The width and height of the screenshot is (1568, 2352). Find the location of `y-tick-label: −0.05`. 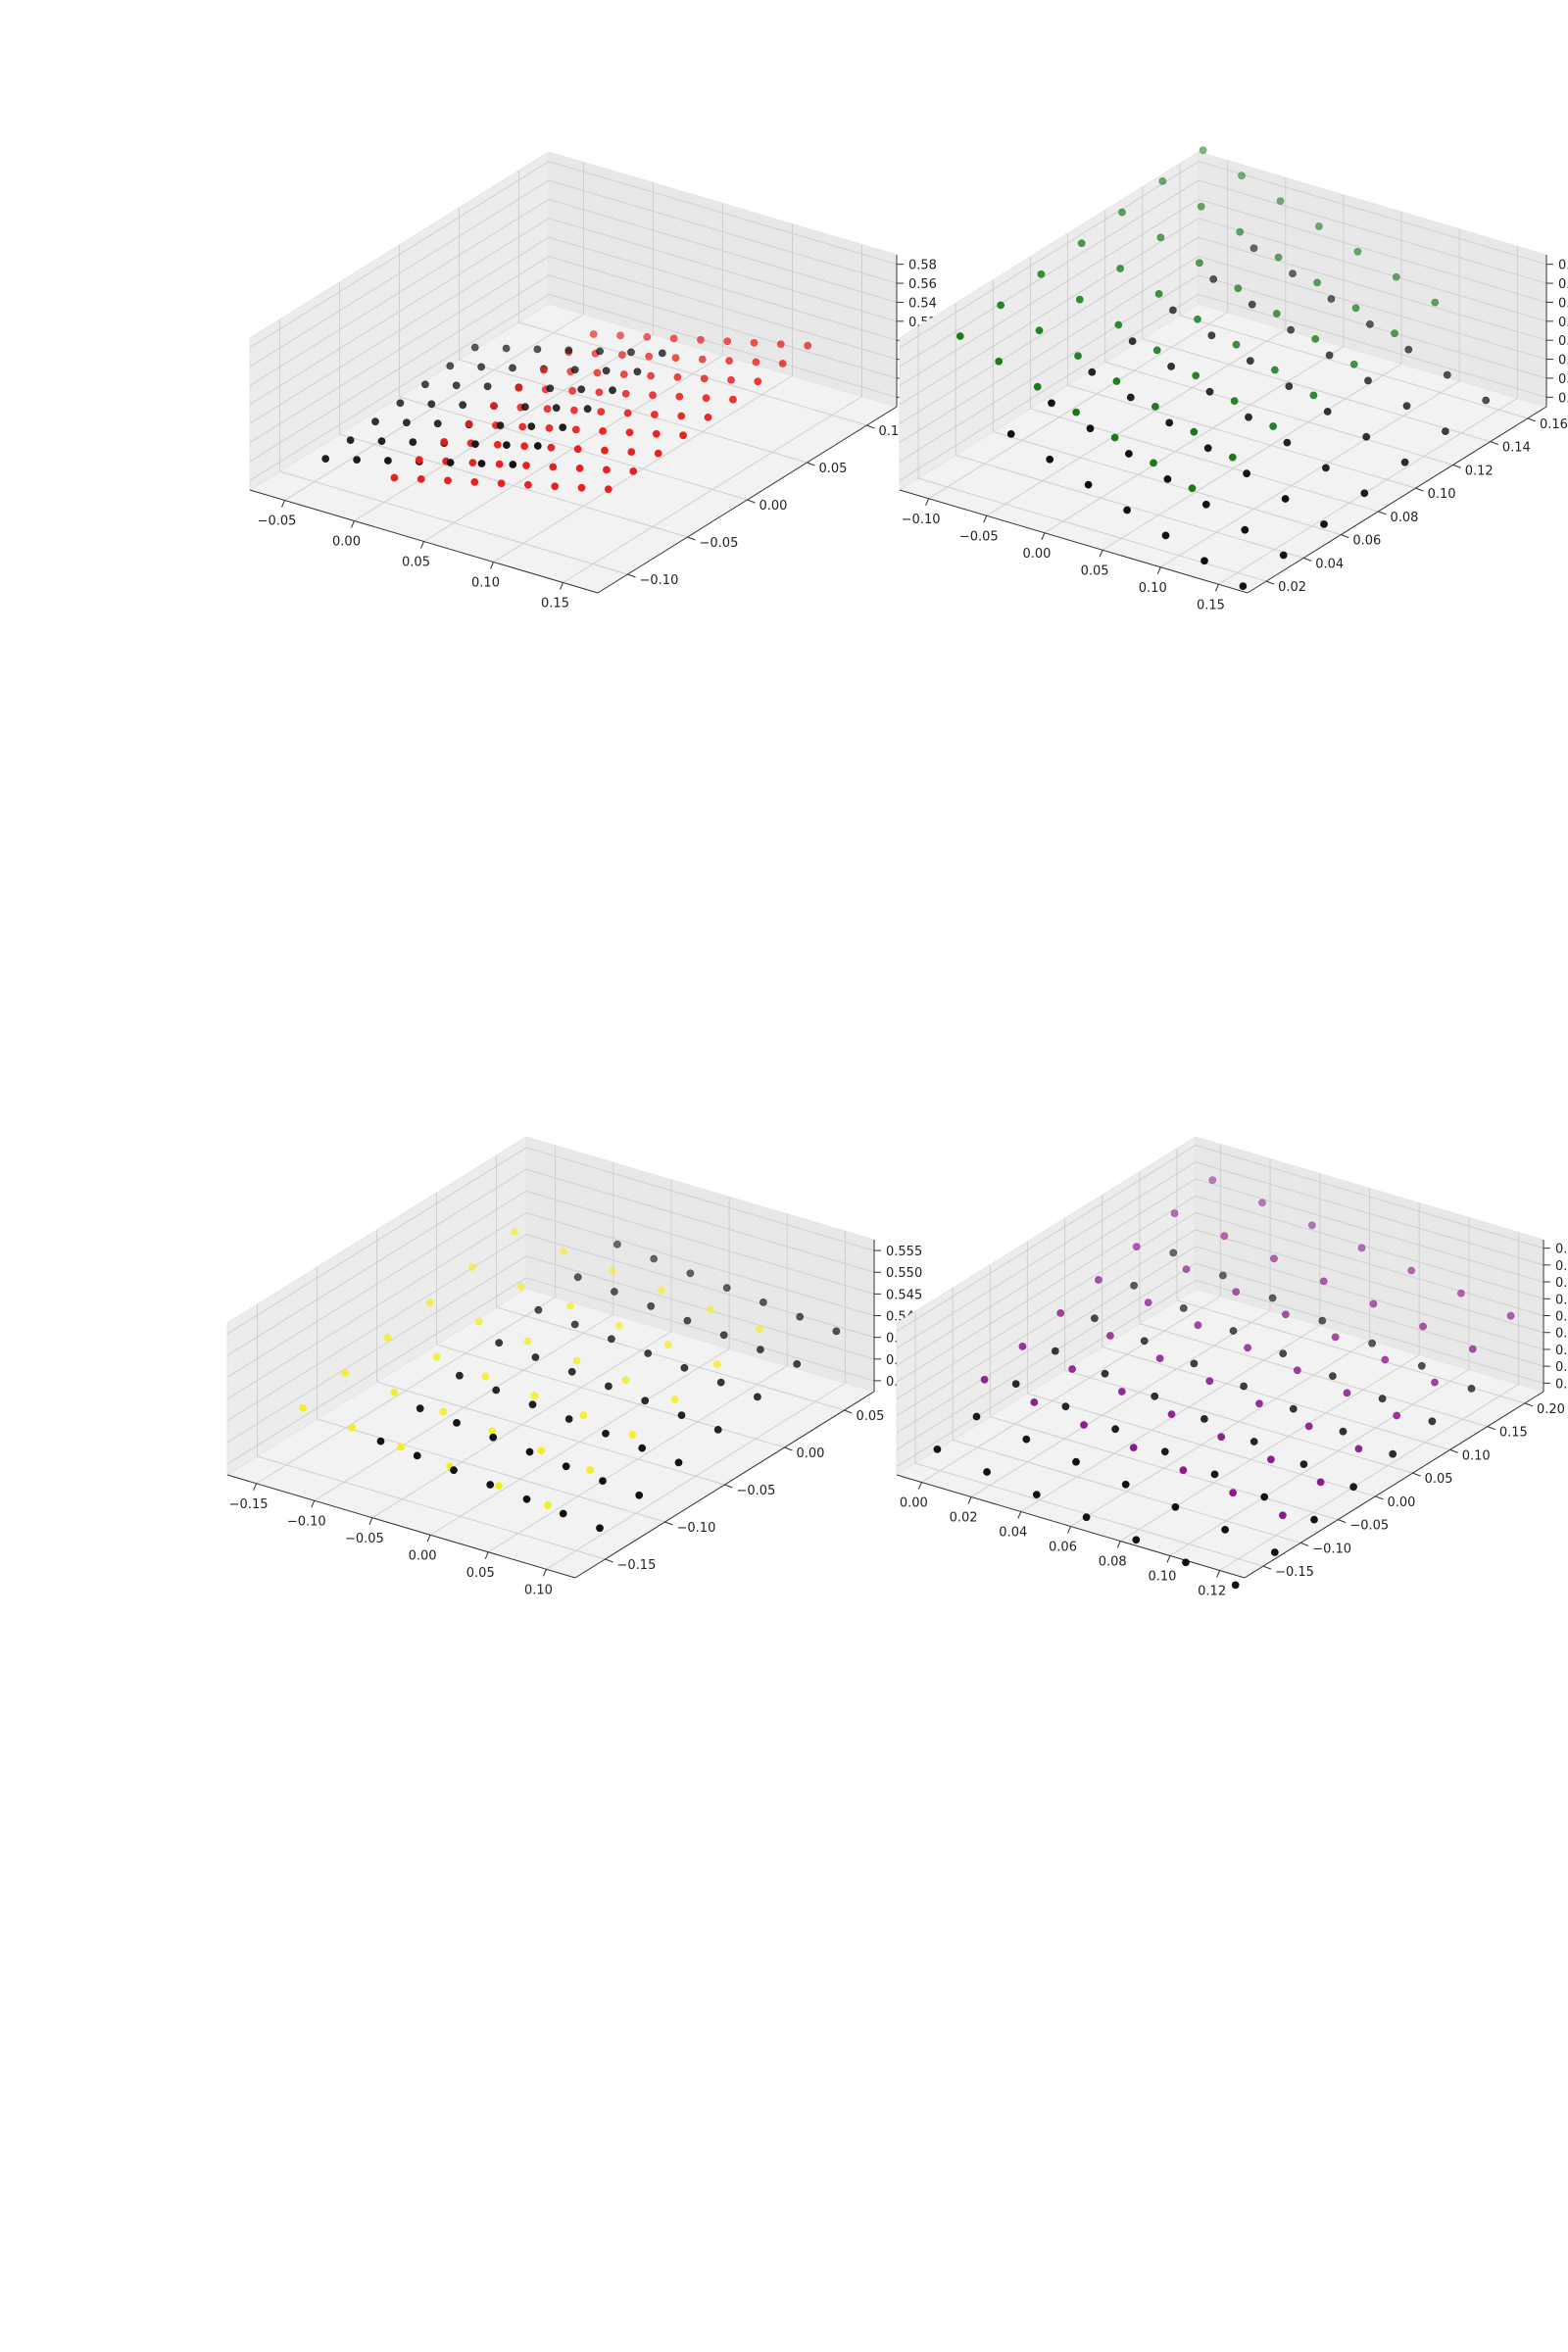

y-tick-label: −0.05 is located at coordinates (756, 1491).